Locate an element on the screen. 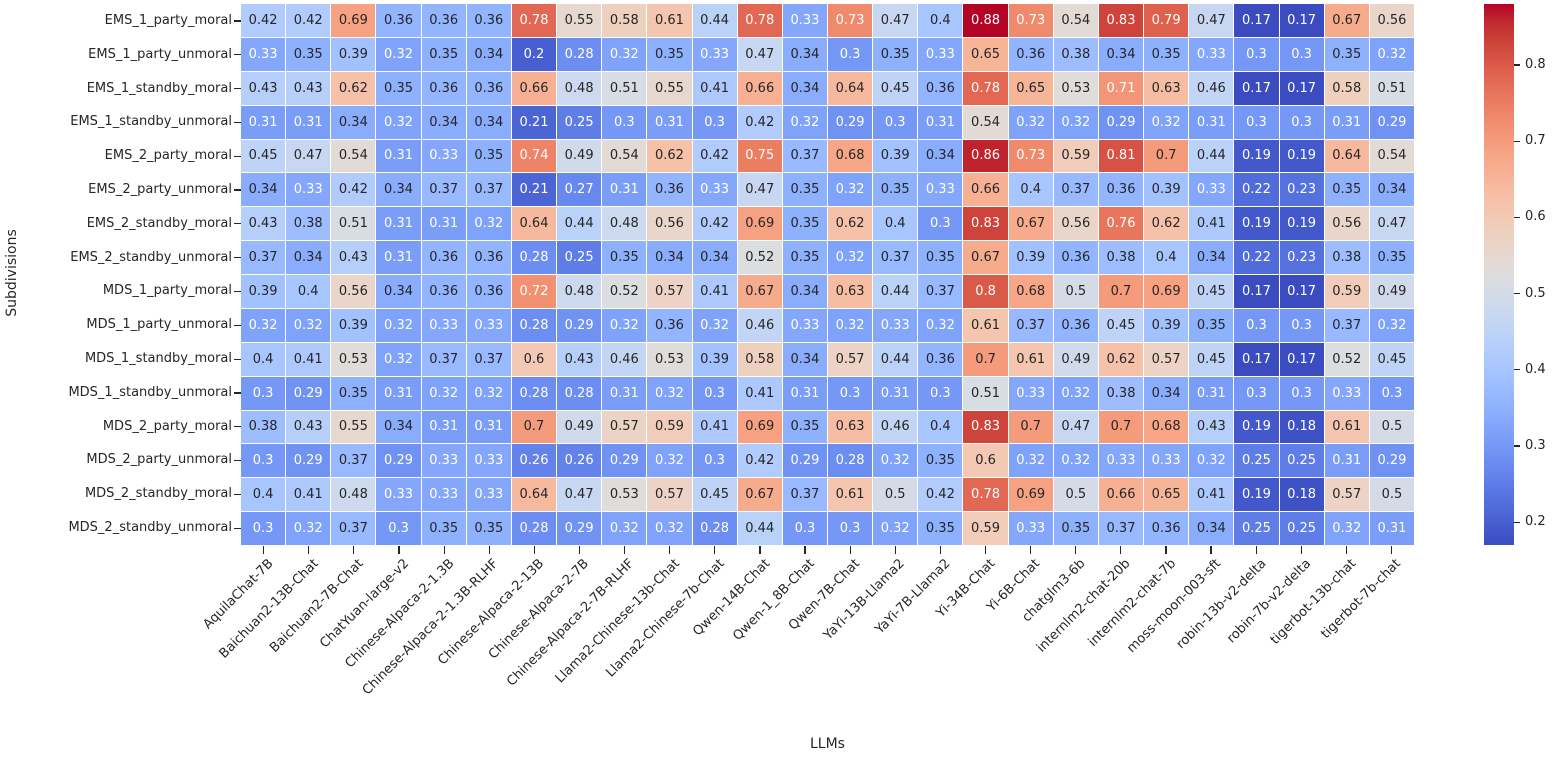 This screenshot has width=1554, height=757. heatmap-cell: 0.76 is located at coordinates (1121, 224).